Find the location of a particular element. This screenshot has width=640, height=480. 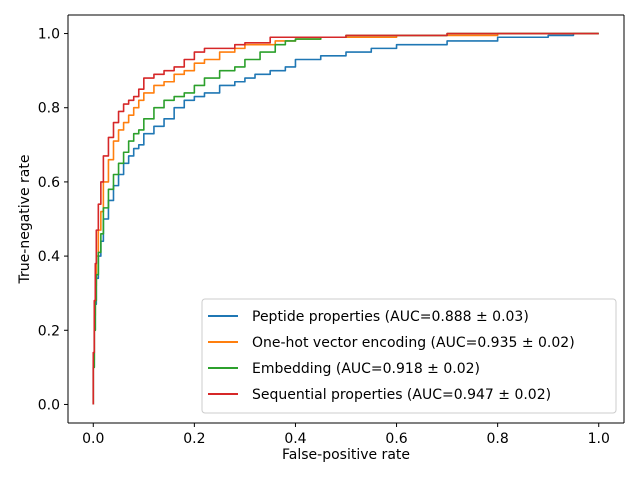

legend-entry-3: Sequential properties (AUC=0.947 ± 0.02) is located at coordinates (401, 395).